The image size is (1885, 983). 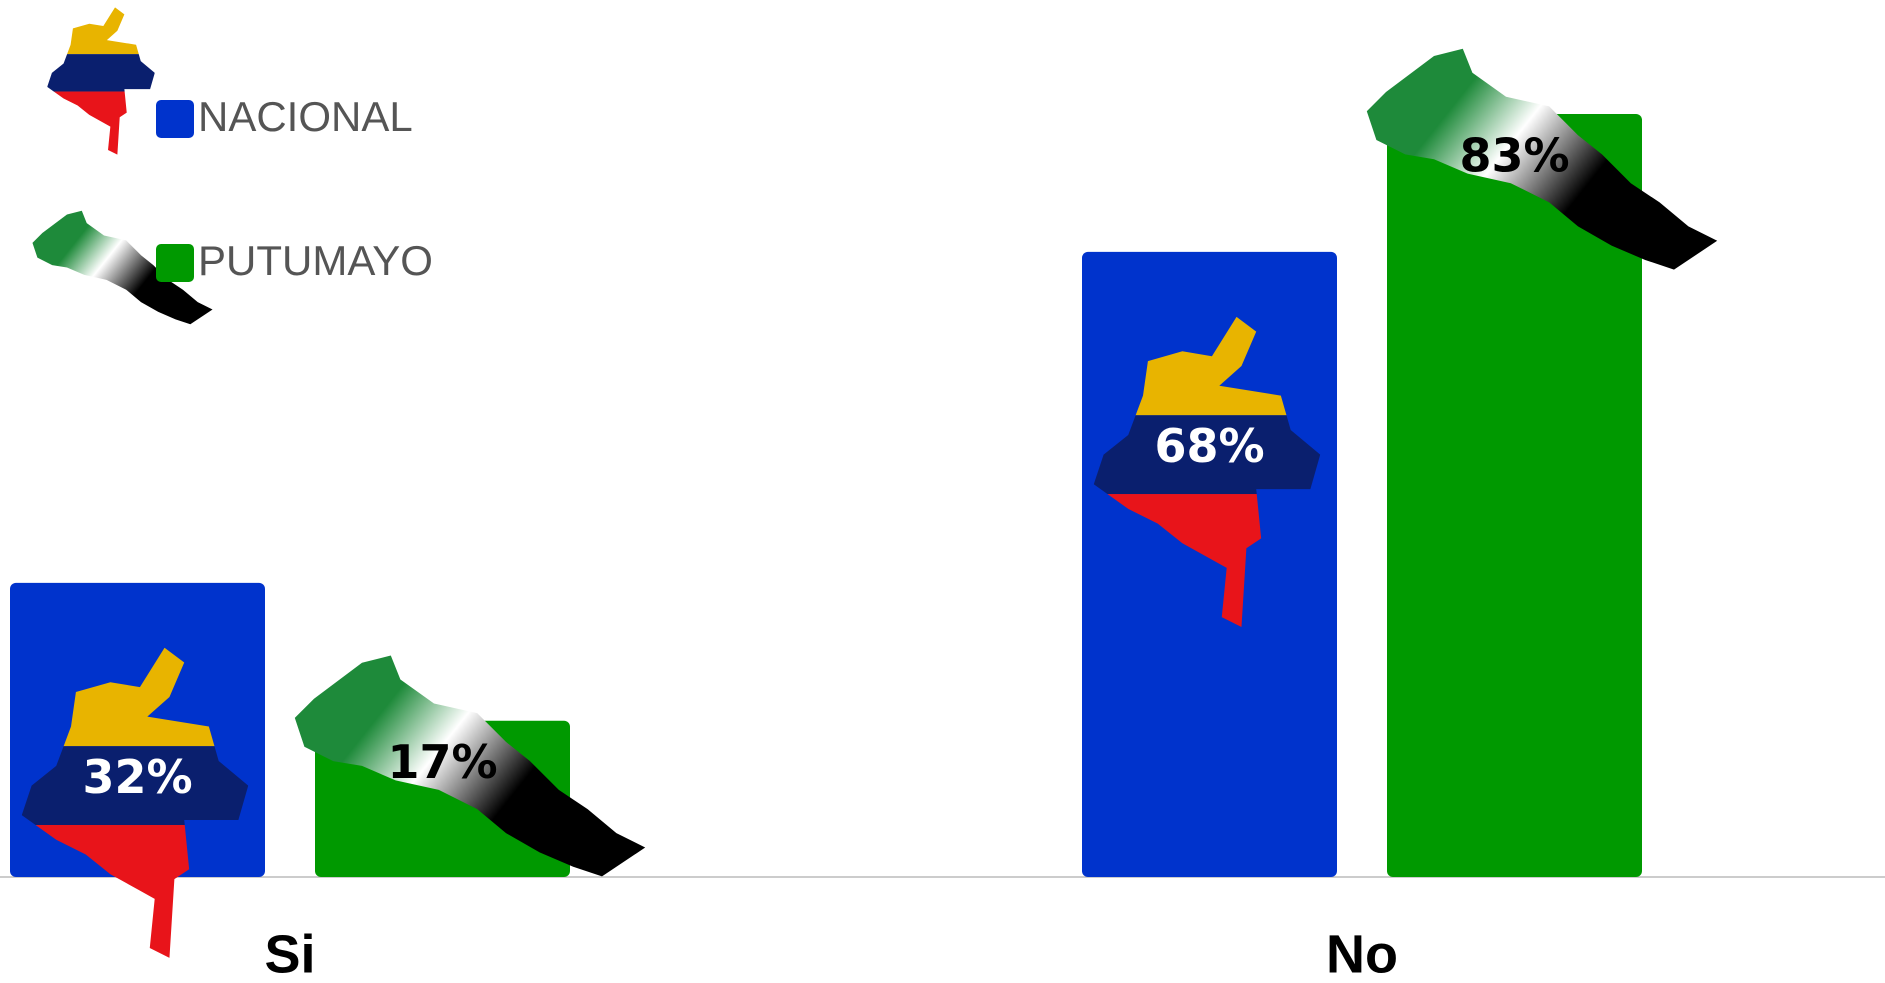 I want to click on value-label: 32%, so click(x=137, y=777).